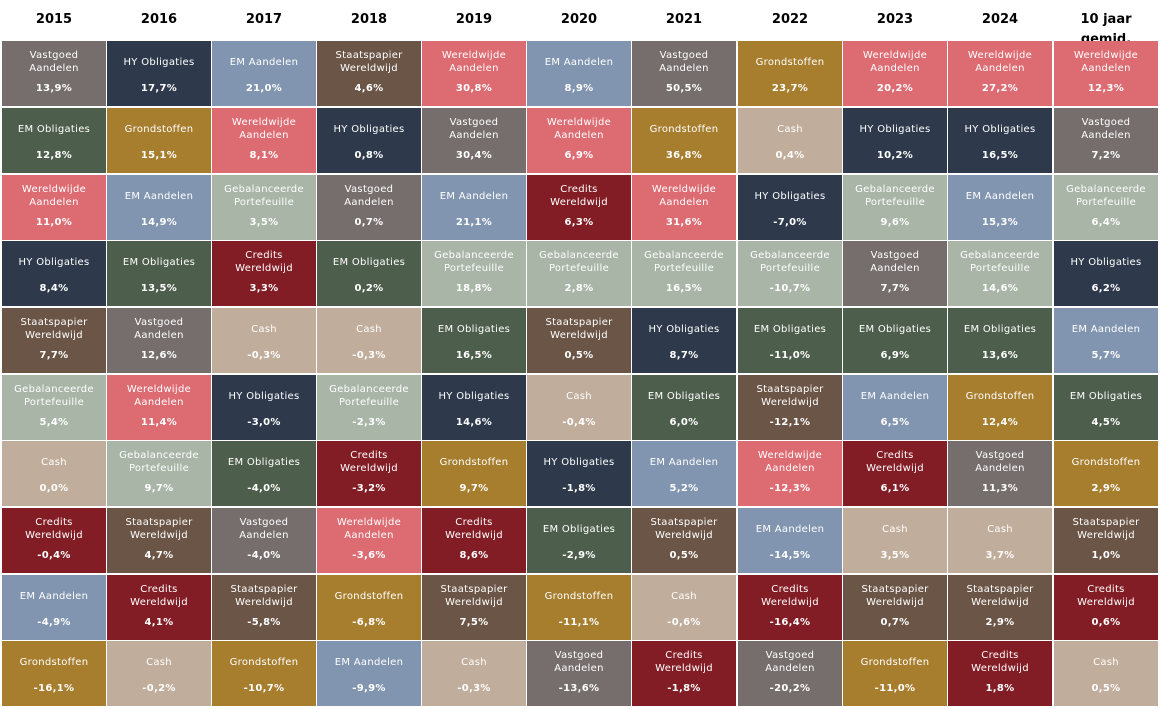  What do you see at coordinates (474, 488) in the screenshot?
I see `return-value: 9,7%` at bounding box center [474, 488].